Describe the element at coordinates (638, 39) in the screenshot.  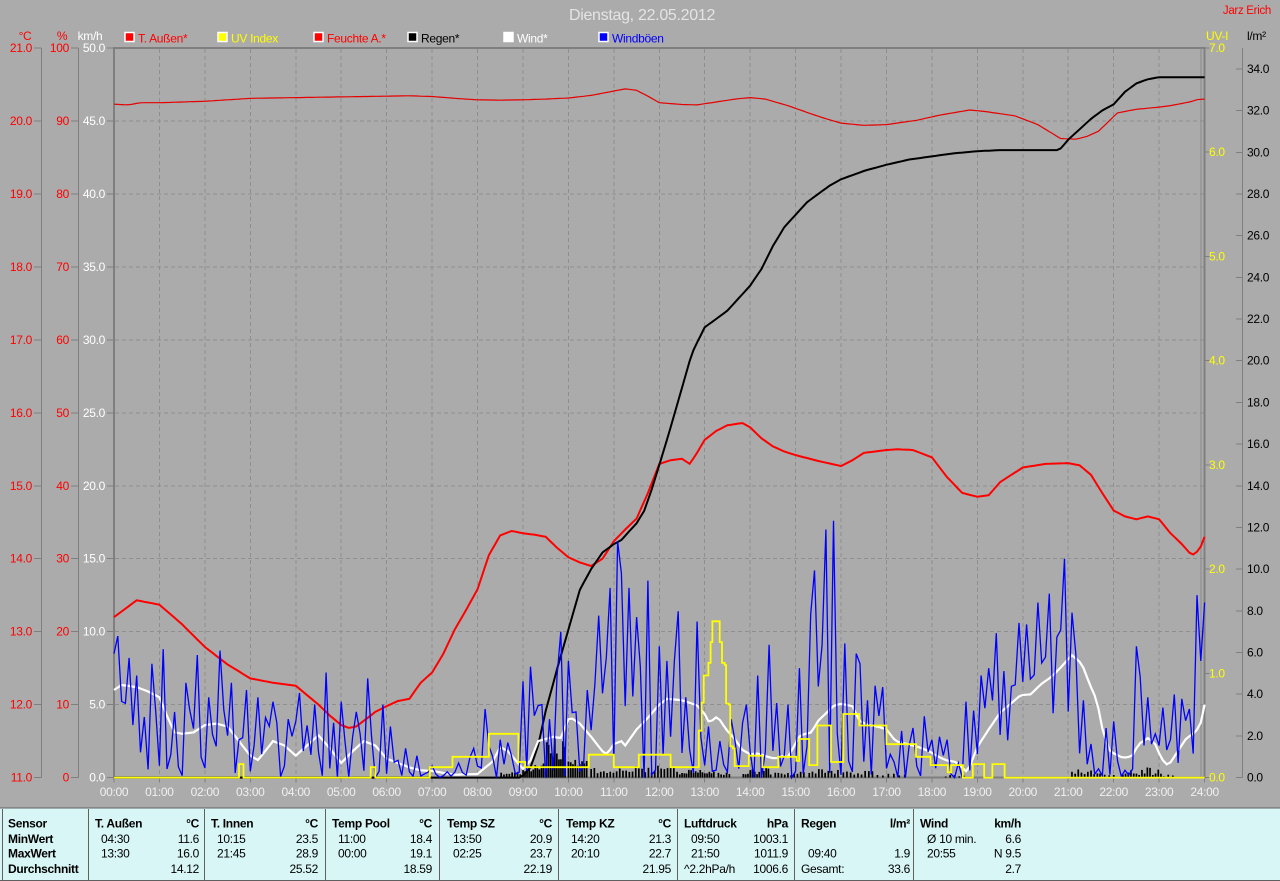
I see `svg-text: Windböen` at that location.